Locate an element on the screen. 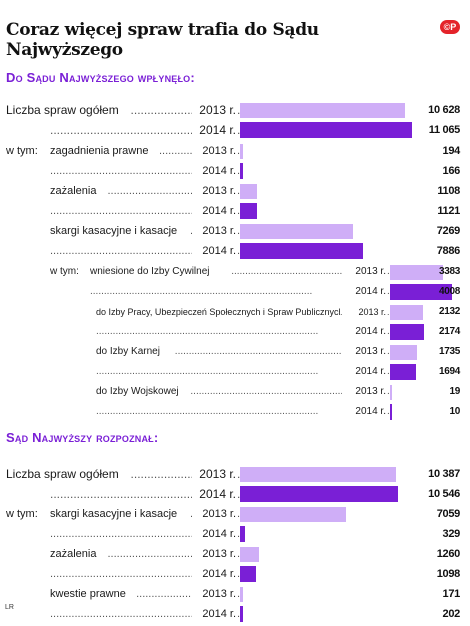  value-label: 166 is located at coordinates (451, 171).